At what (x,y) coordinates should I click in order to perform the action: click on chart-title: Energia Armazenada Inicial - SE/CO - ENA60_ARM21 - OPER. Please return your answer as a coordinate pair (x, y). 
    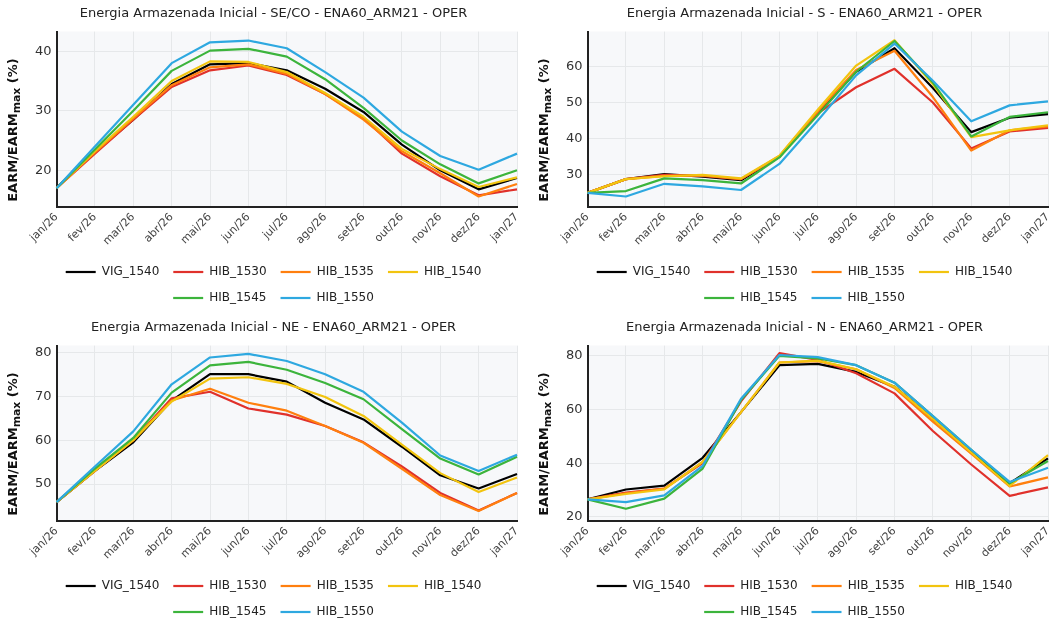
    Looking at the image, I should click on (273, 13).